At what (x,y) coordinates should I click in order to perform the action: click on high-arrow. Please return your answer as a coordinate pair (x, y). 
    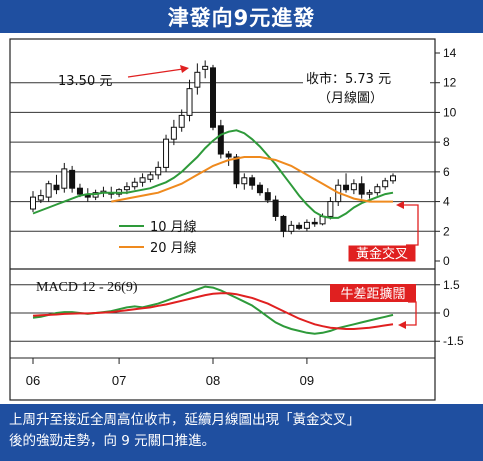
    Looking at the image, I should click on (155, 73).